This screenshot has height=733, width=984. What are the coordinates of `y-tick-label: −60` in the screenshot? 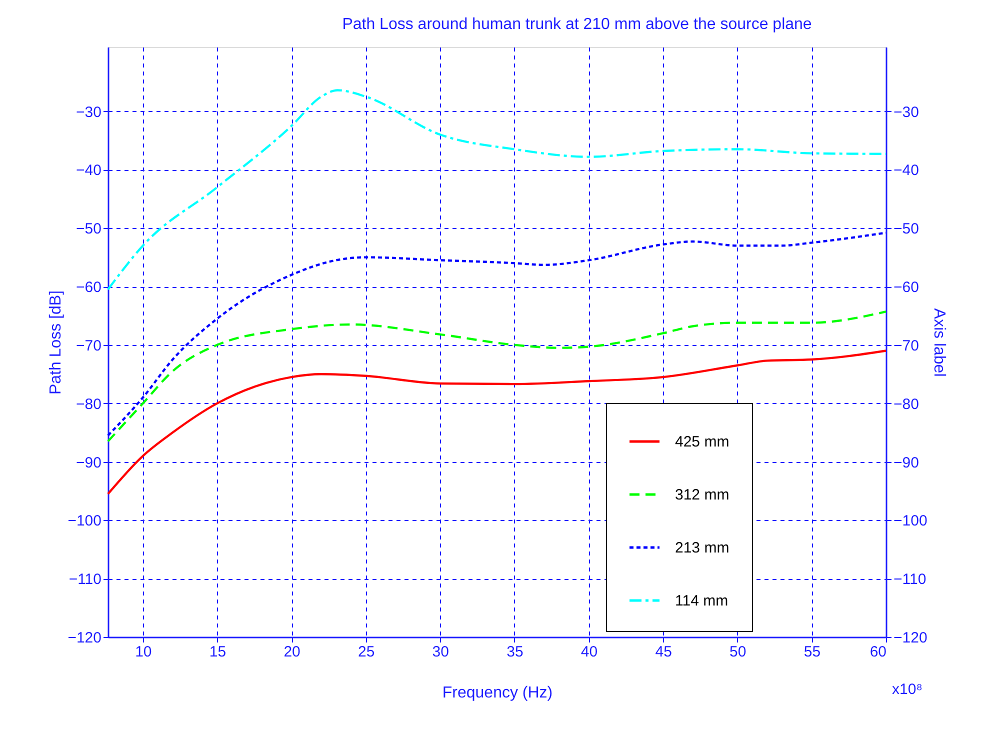 It's located at (89, 287).